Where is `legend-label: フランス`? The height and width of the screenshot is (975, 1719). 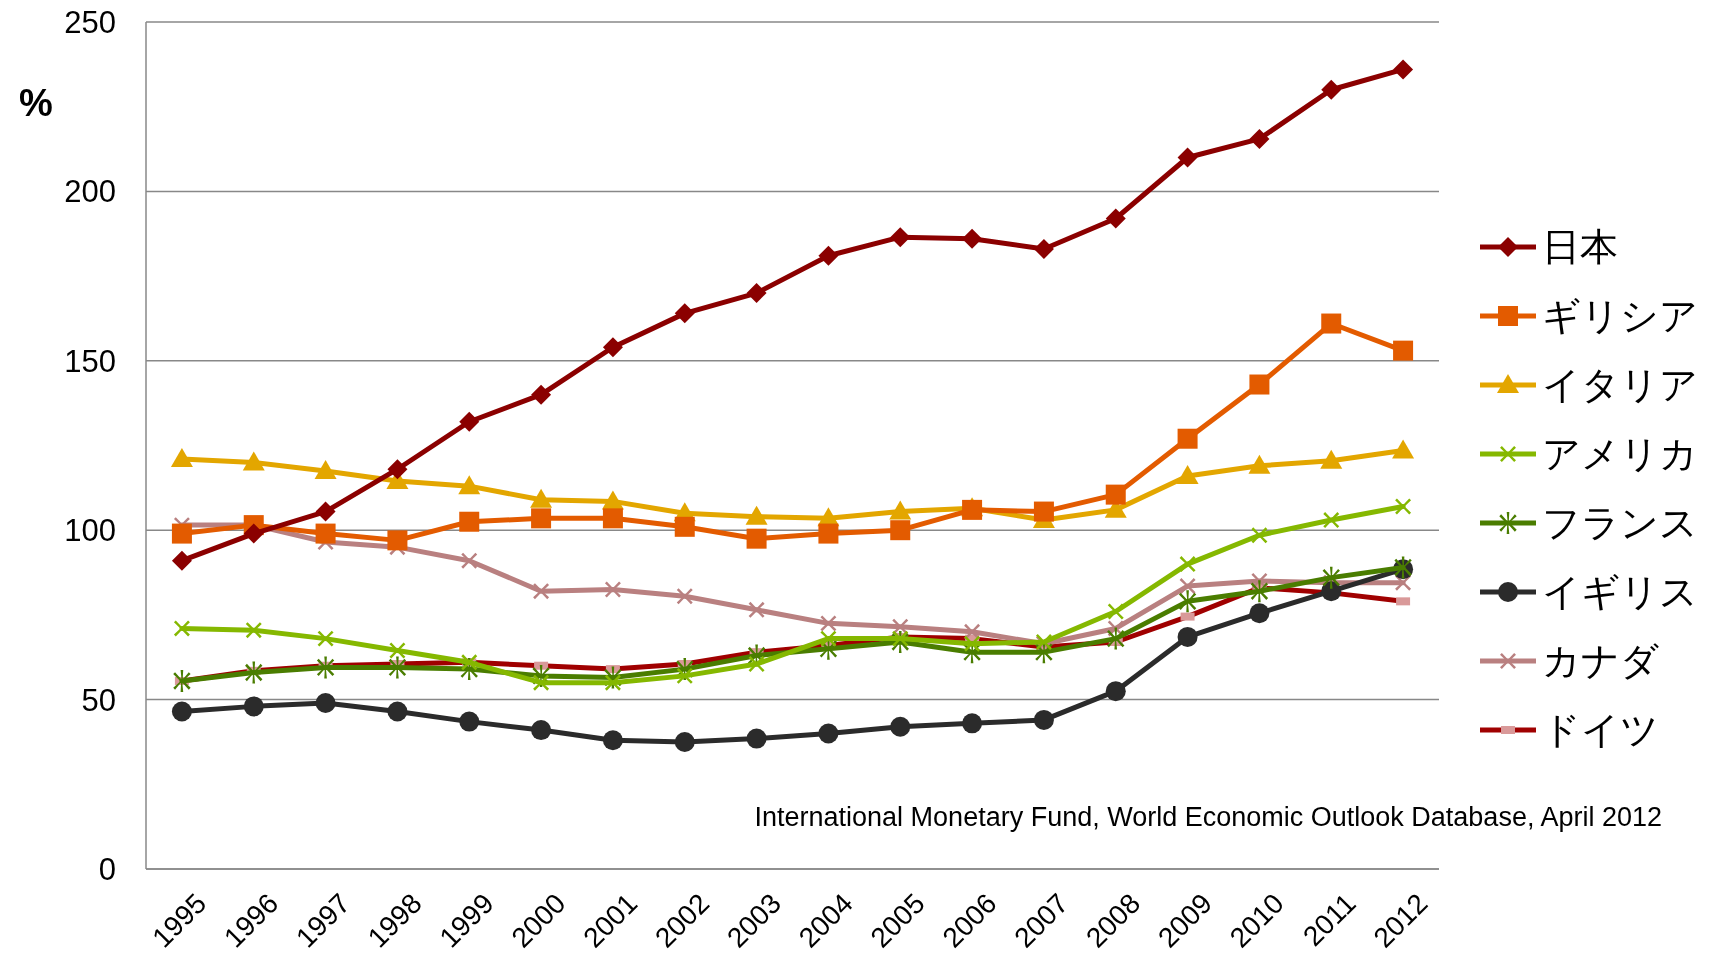 legend-label: フランス is located at coordinates (1620, 523).